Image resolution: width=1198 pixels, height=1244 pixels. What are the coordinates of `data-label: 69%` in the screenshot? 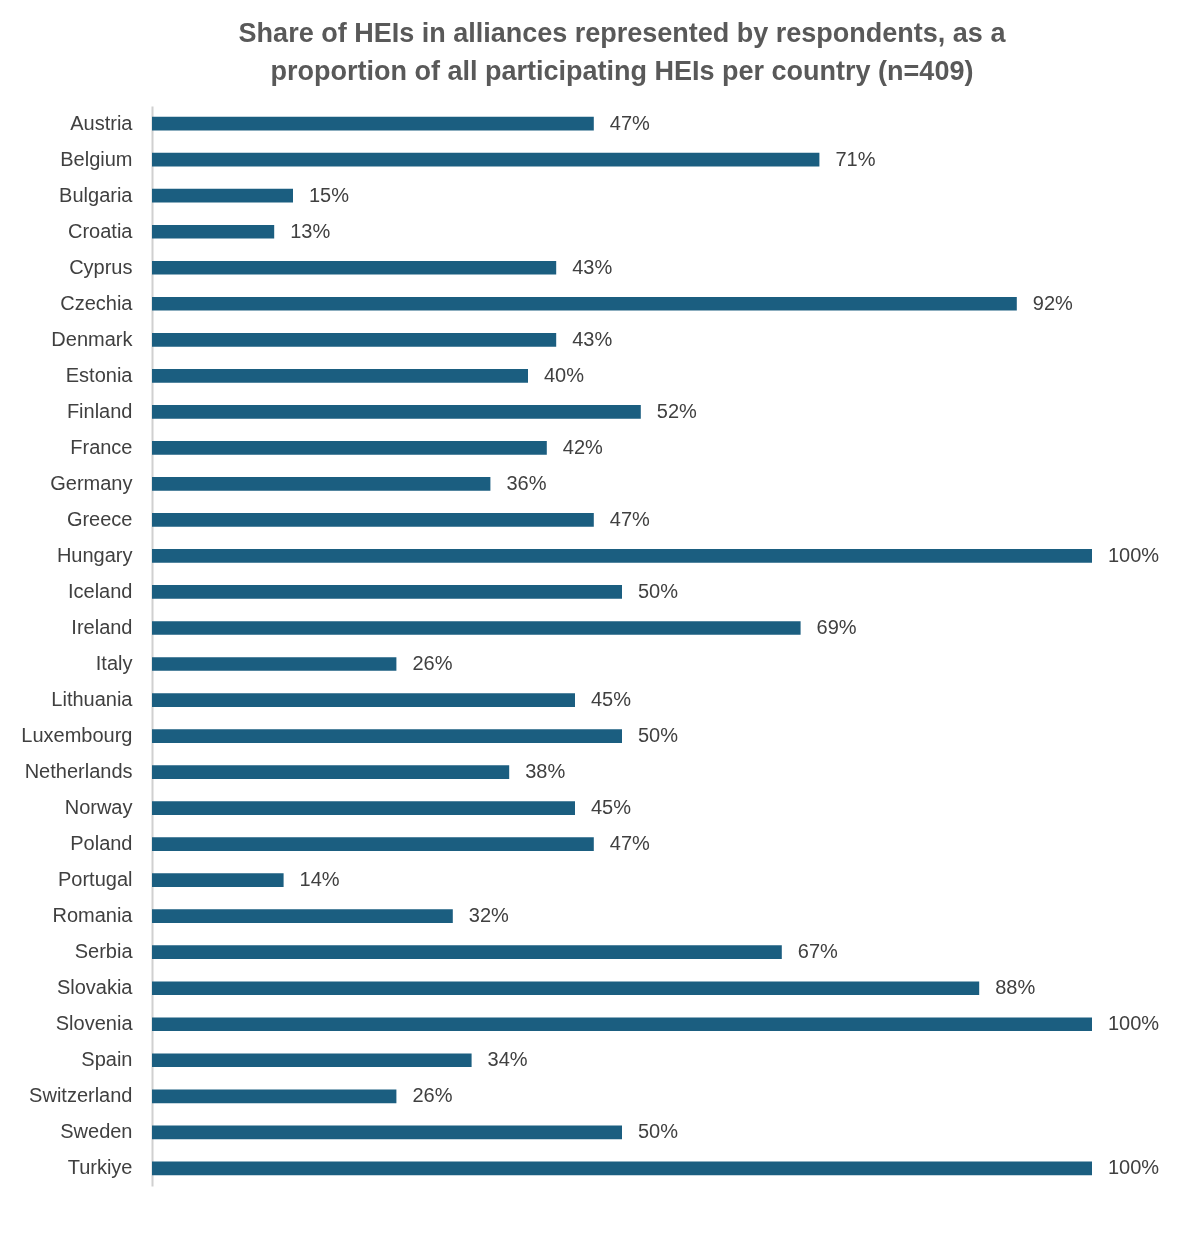 It's located at (836, 626).